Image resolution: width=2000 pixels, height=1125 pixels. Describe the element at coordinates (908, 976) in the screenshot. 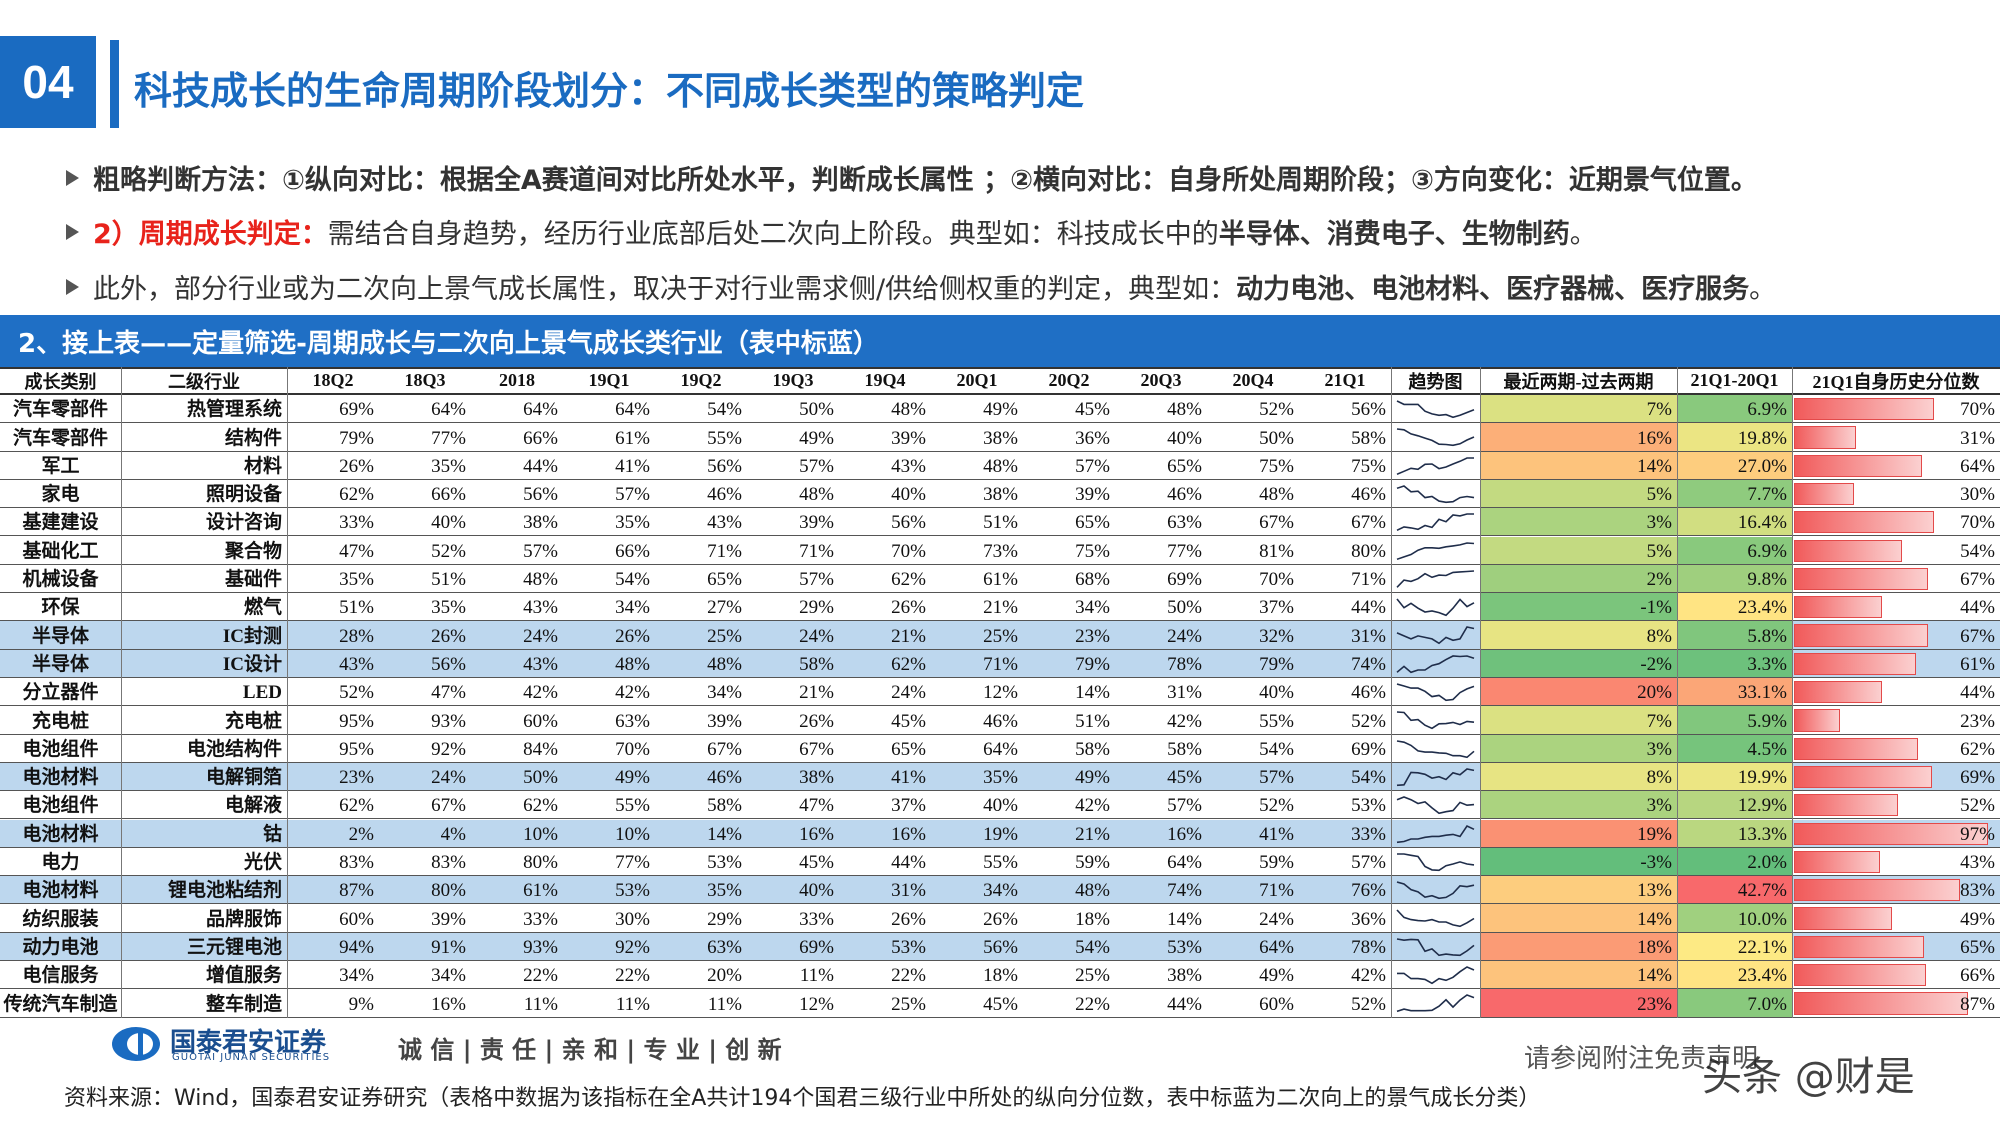

I see `value-cell: 22%` at that location.